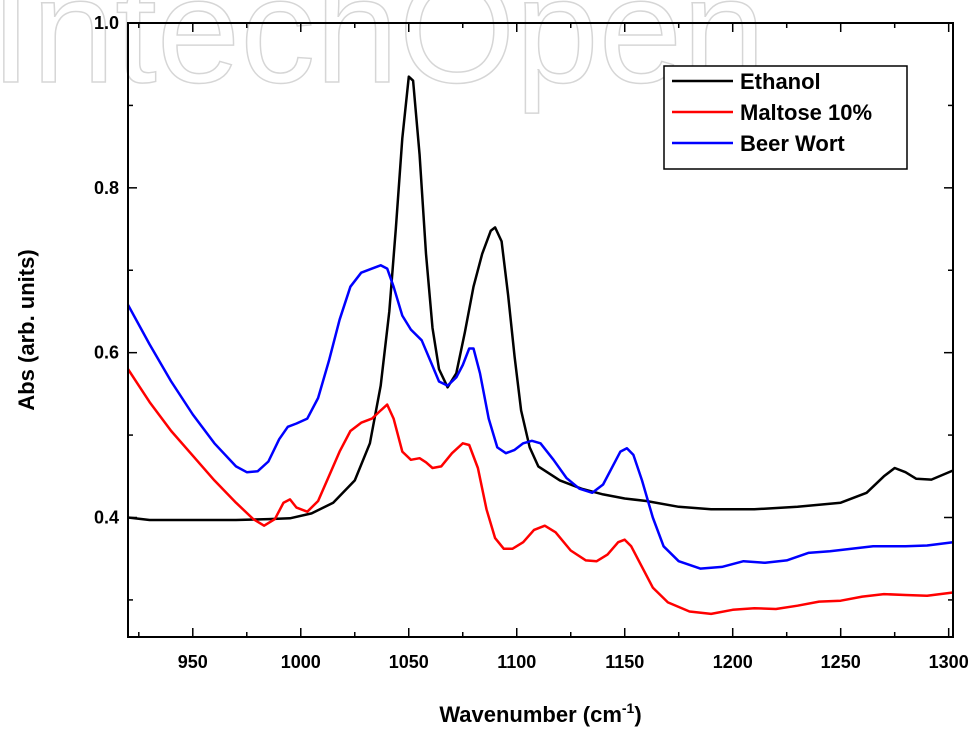  Describe the element at coordinates (106, 353) in the screenshot. I see `y-tick-label: 0.6` at that location.